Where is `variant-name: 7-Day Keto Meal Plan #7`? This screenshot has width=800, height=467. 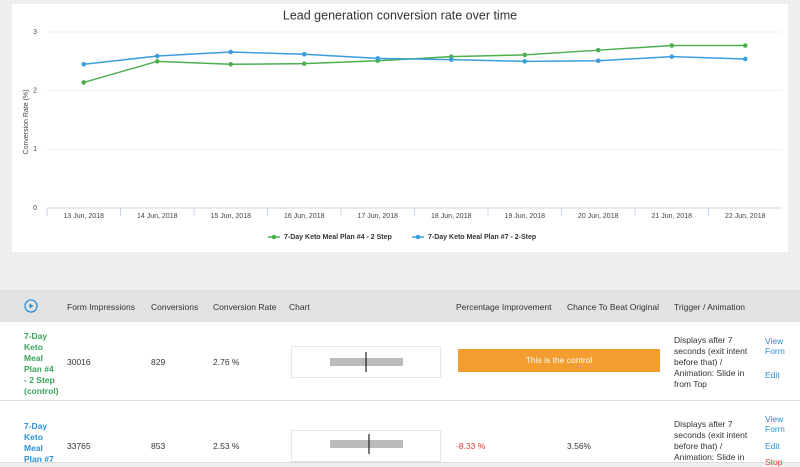 variant-name: 7-Day Keto Meal Plan #7 is located at coordinates (39, 442).